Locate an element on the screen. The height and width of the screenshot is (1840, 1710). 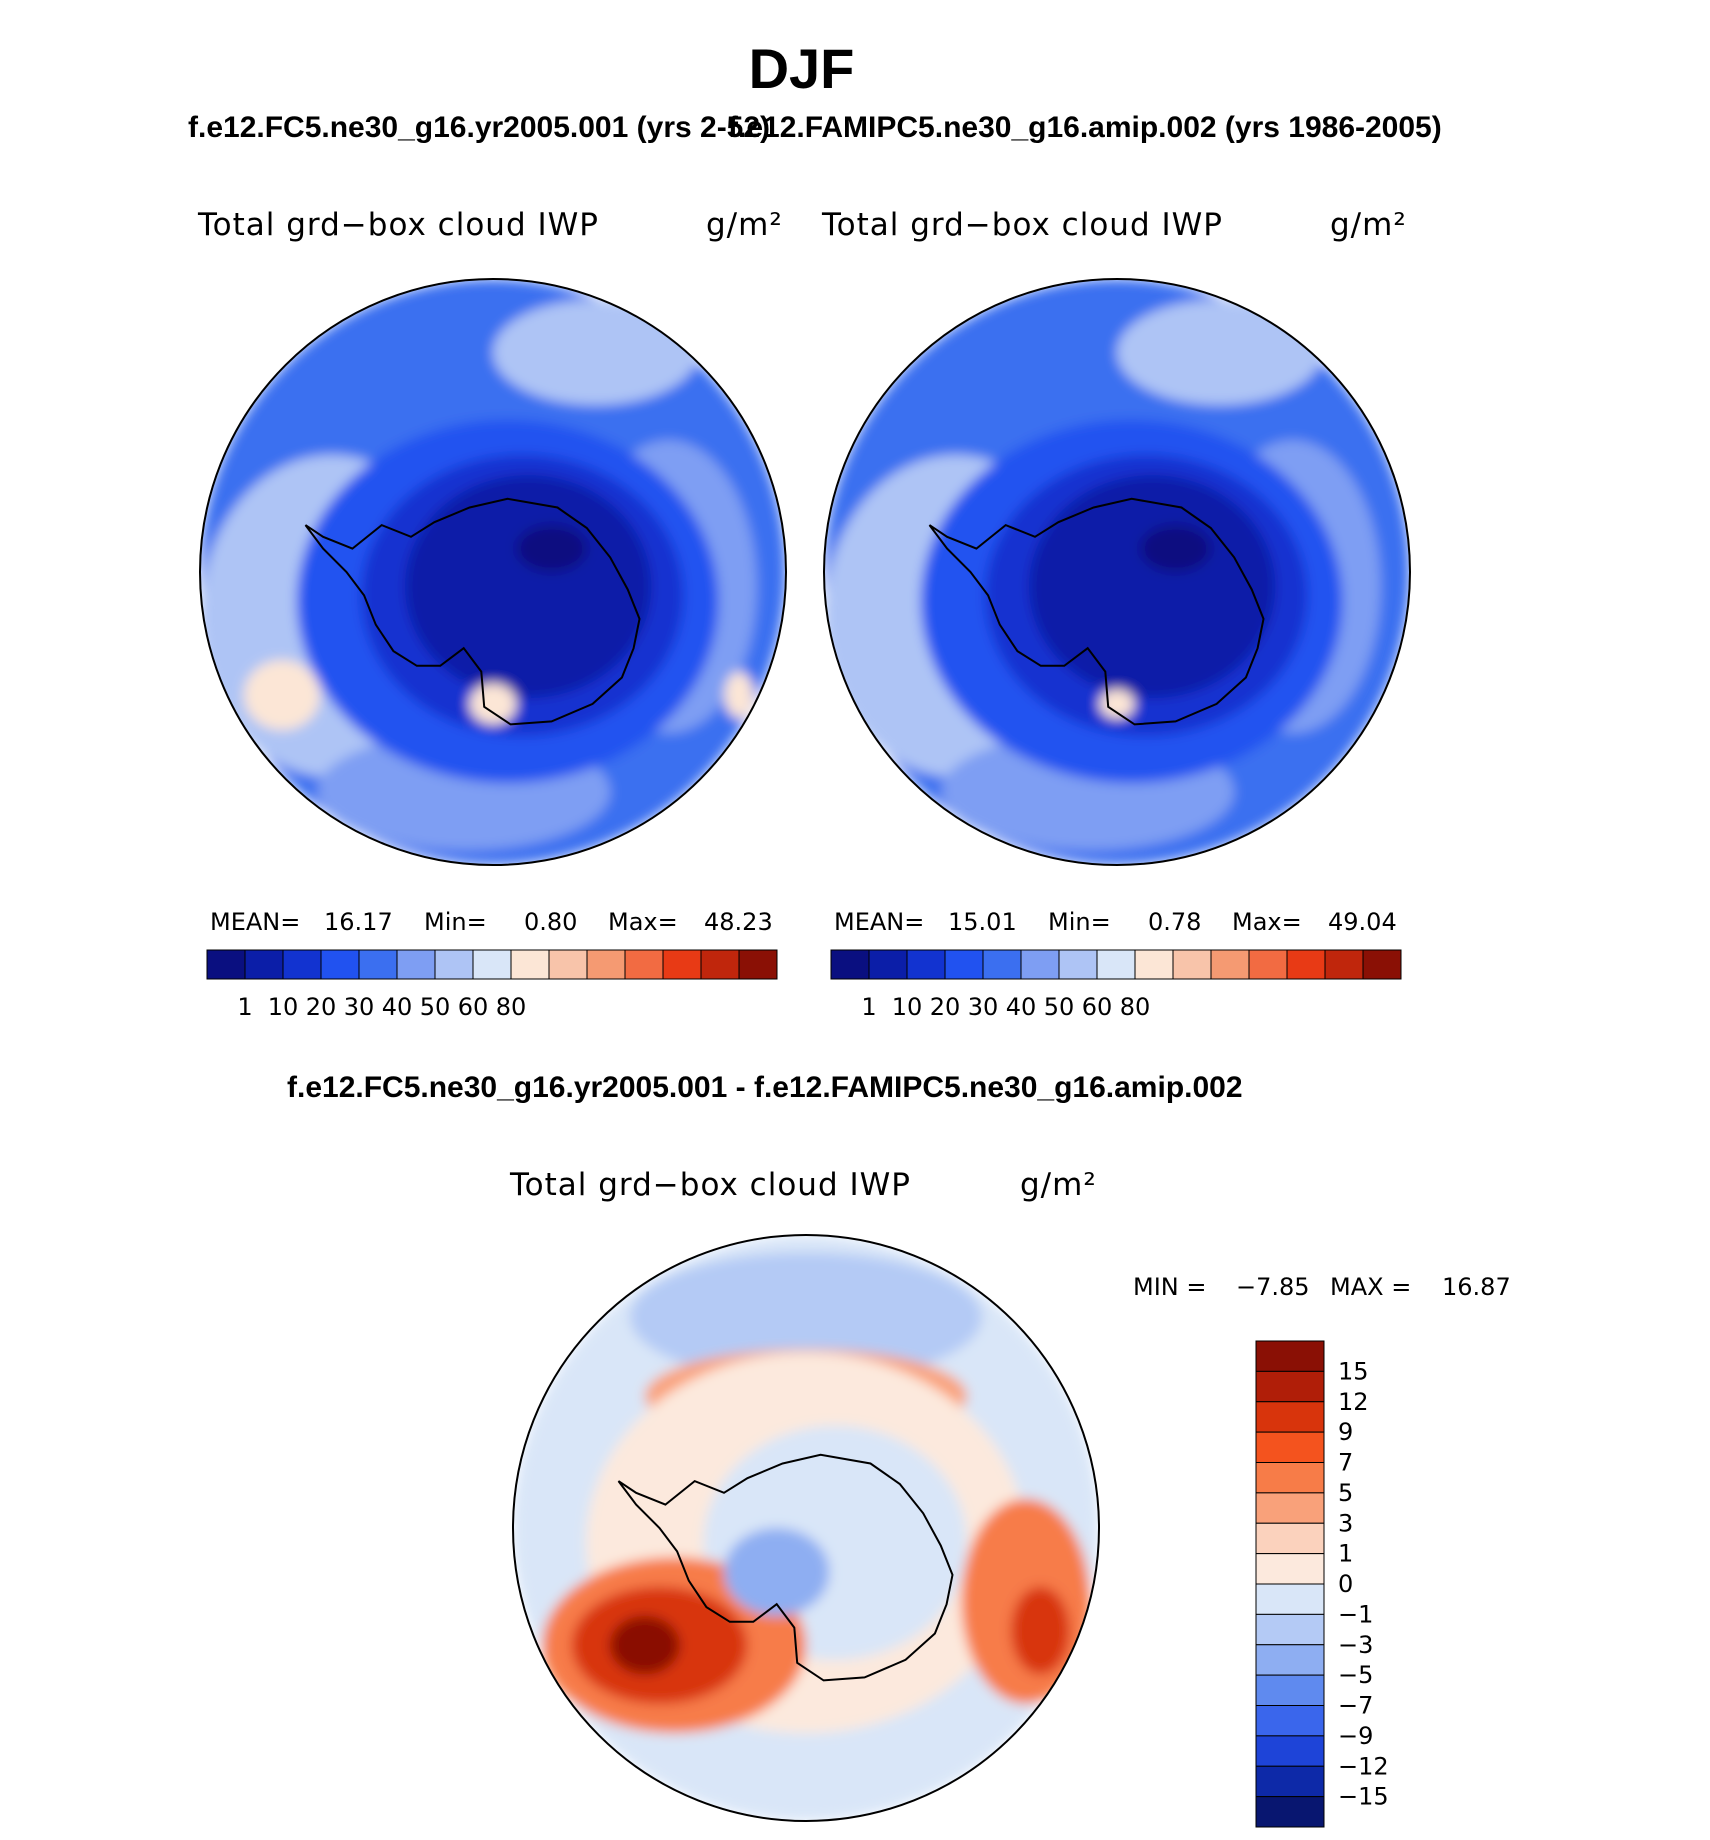
diff-max-value: 16.87 is located at coordinates (1476, 1287).